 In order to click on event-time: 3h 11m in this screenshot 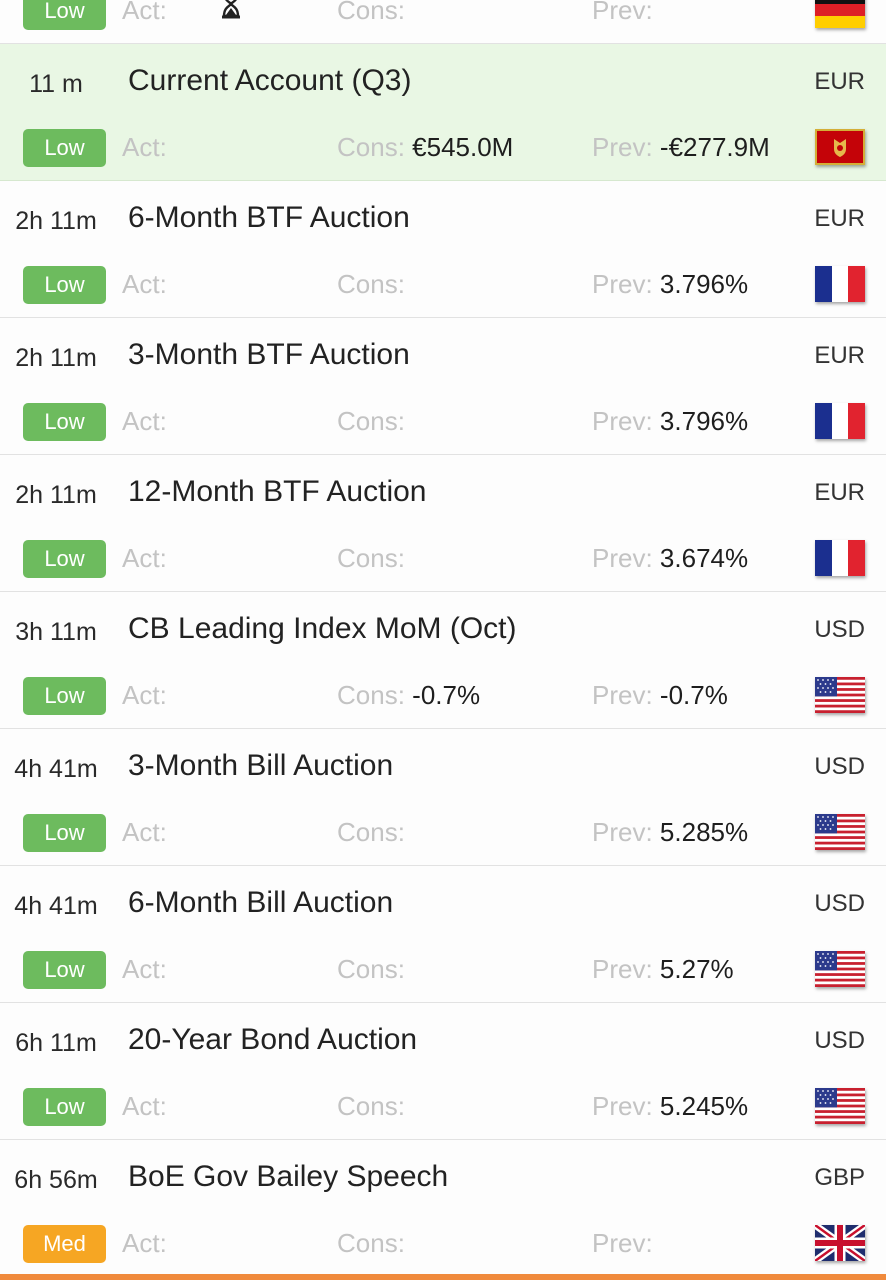, I will do `click(56, 632)`.